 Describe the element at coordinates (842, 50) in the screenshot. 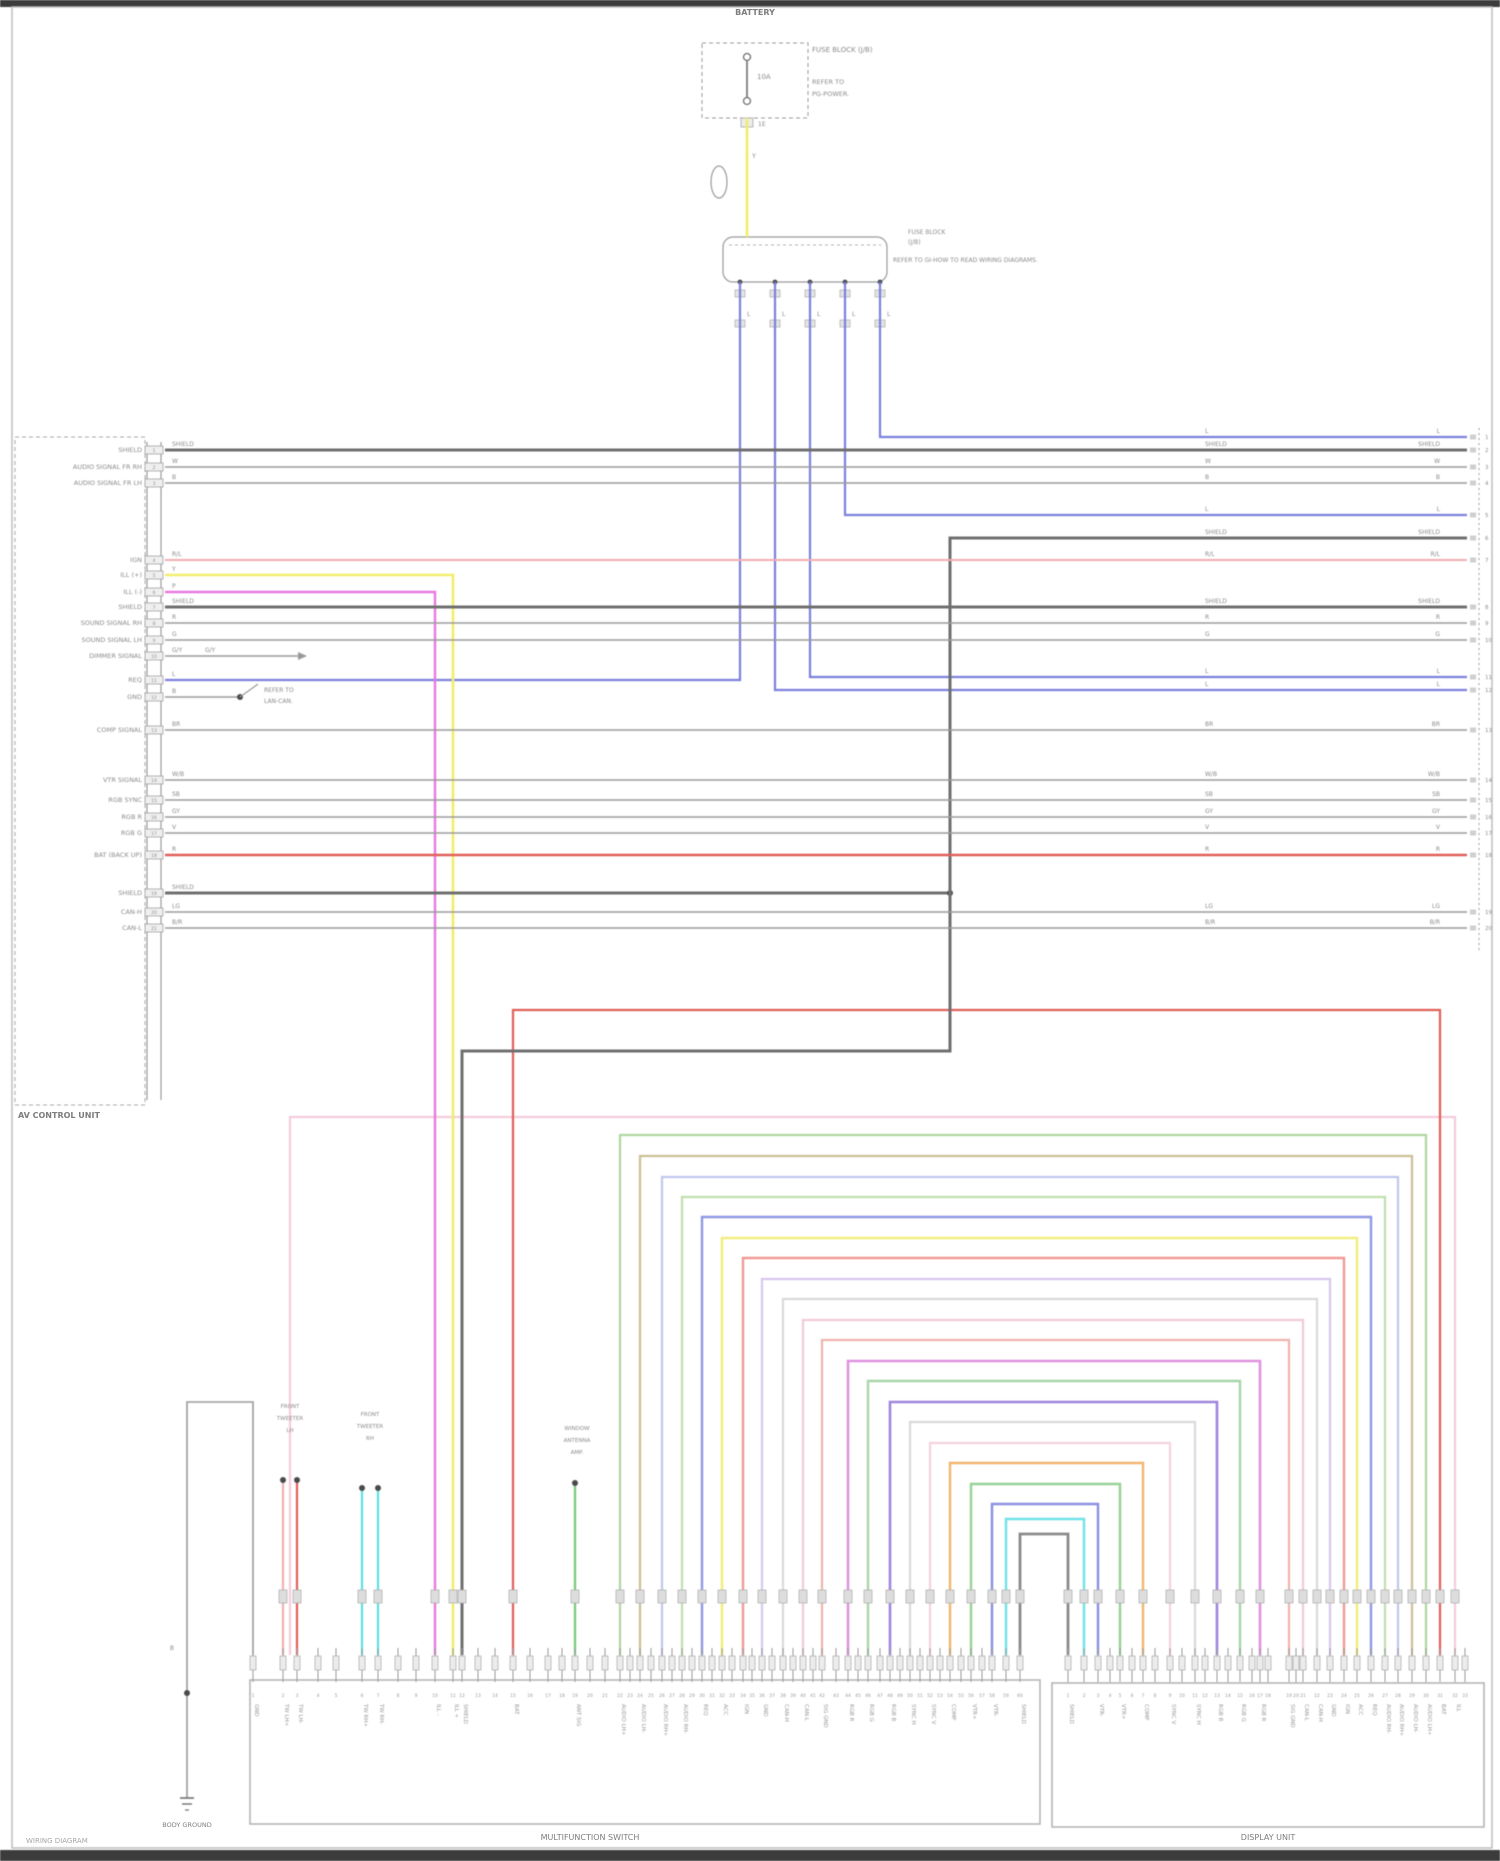

I see `svg-text: FUSE BLOCK (J/B)` at that location.